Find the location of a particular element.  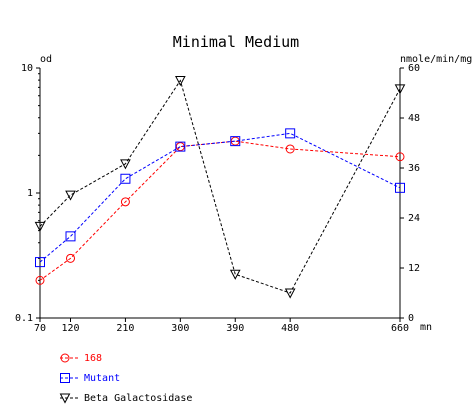

x-tick-label: 480 is located at coordinates (290, 328).